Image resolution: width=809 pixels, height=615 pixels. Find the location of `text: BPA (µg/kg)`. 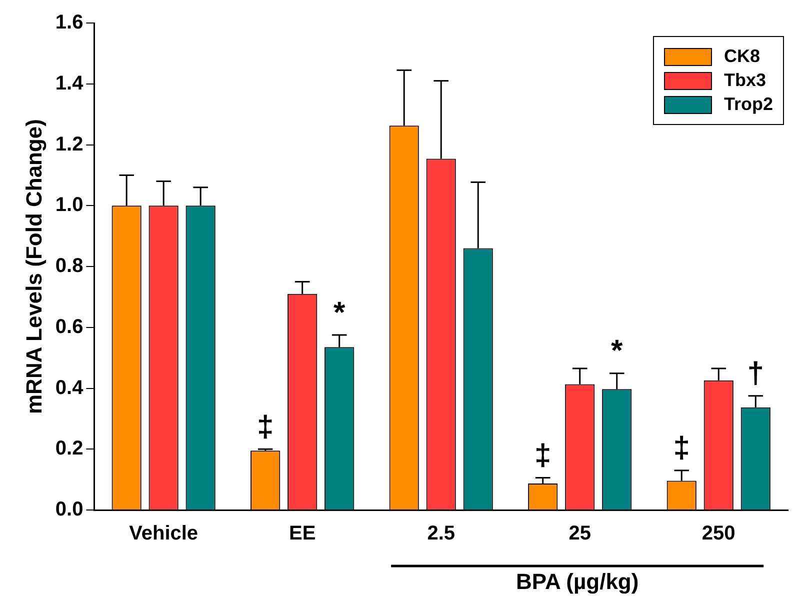

text: BPA (µg/kg) is located at coordinates (577, 581).